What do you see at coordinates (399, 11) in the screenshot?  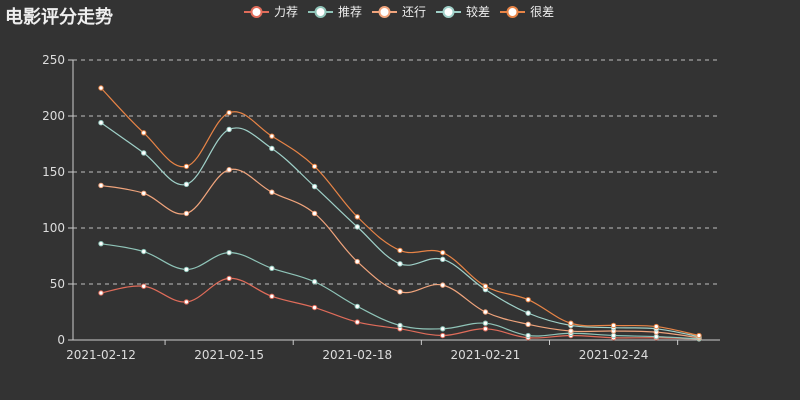 I see `legend-item: 还行` at bounding box center [399, 11].